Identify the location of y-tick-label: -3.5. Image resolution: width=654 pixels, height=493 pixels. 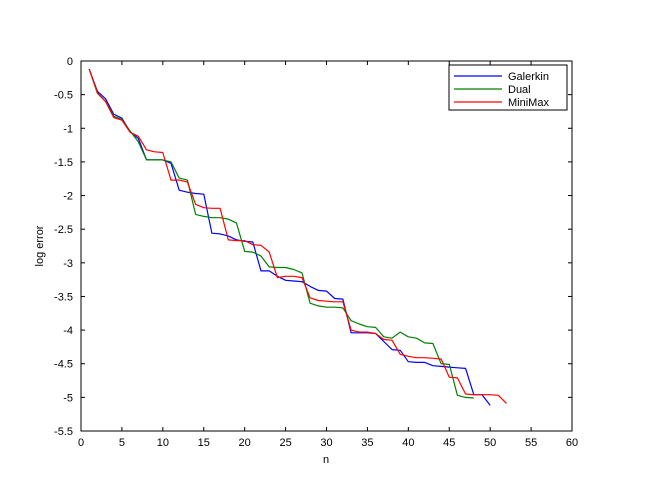
(63, 297).